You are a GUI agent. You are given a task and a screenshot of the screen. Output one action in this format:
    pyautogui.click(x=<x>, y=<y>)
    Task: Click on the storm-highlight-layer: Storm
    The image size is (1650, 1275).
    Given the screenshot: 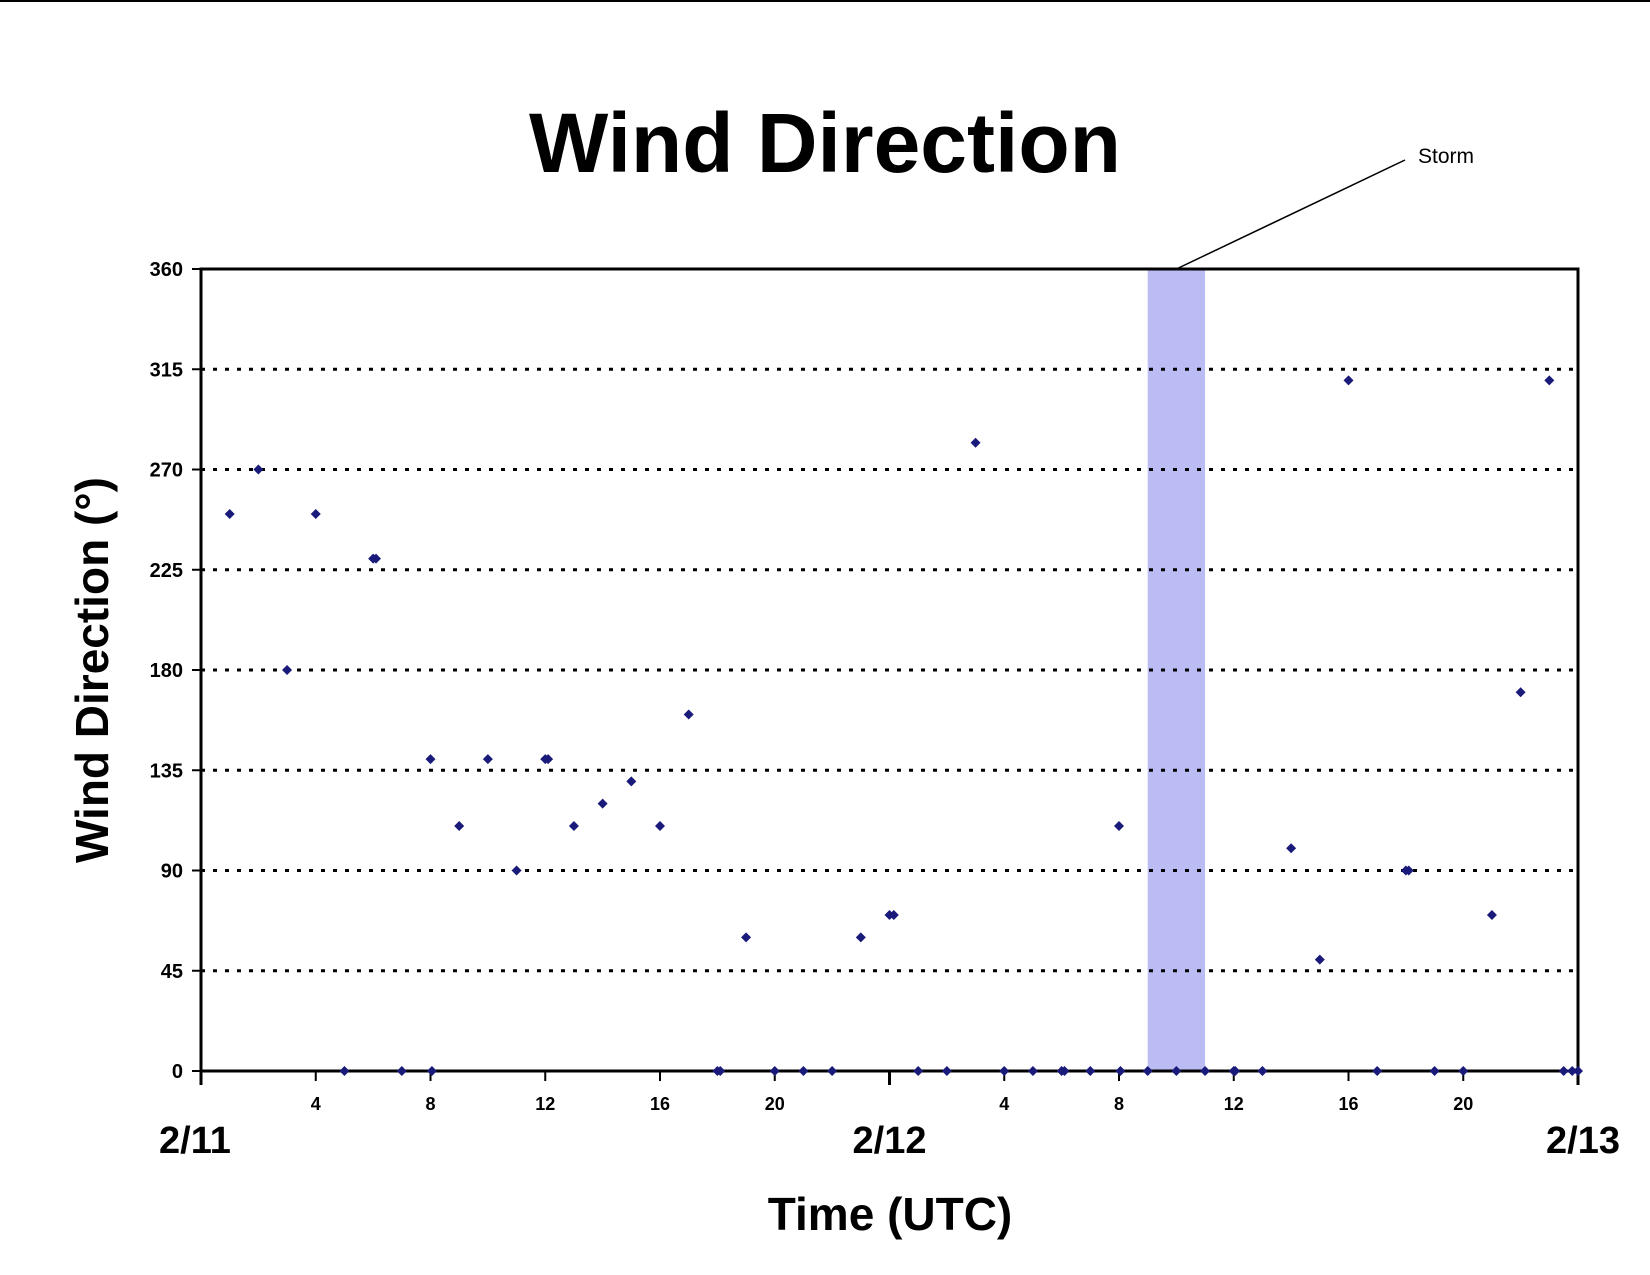 What is the action you would take?
    pyautogui.click(x=1310, y=608)
    